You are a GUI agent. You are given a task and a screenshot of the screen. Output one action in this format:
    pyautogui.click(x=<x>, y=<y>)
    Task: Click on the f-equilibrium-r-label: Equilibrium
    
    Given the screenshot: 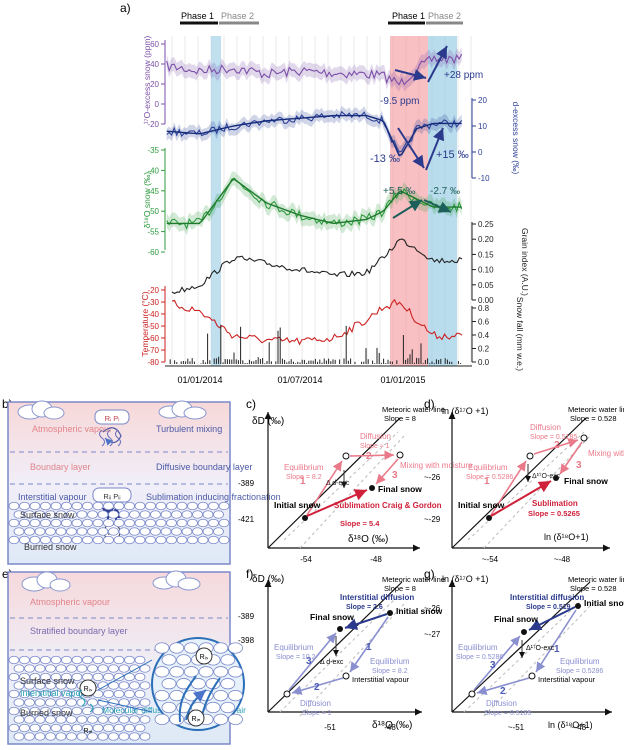 What is the action you would take?
    pyautogui.click(x=390, y=661)
    